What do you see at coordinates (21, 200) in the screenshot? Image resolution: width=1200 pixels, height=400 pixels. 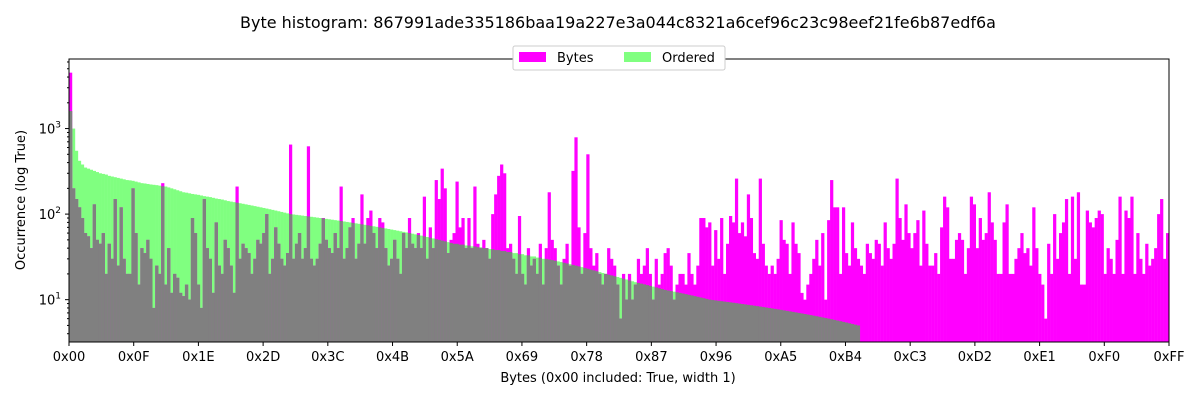 I see `y-axis-label: Occurrence (log True)` at bounding box center [21, 200].